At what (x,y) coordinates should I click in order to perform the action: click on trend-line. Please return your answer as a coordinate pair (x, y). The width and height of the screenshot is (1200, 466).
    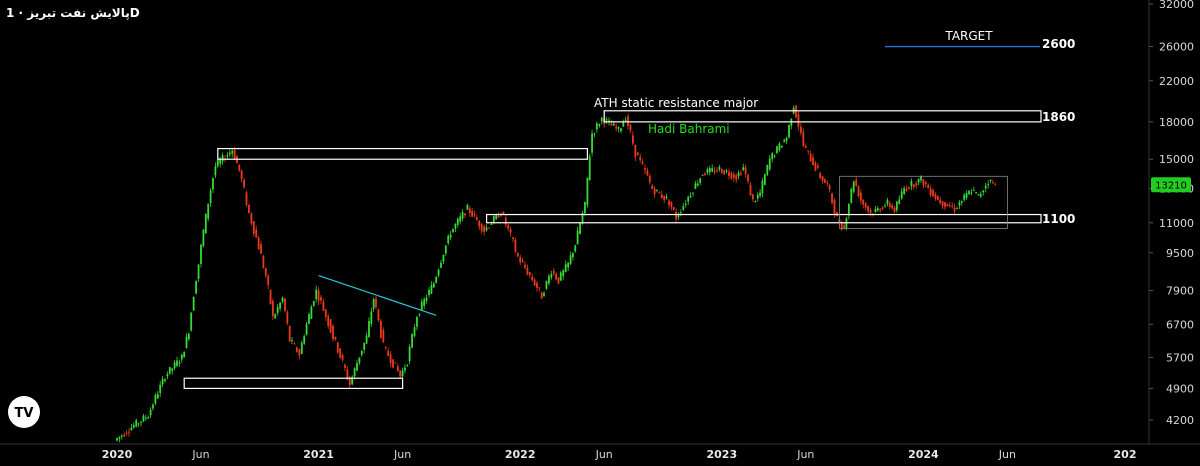
    Looking at the image, I should click on (377, 295).